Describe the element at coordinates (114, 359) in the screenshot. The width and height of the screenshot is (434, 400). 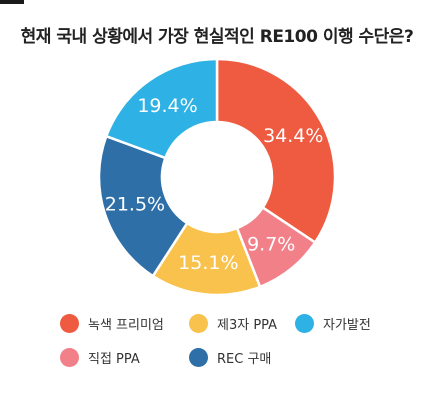
I see `legend-label: 직접 PPA` at that location.